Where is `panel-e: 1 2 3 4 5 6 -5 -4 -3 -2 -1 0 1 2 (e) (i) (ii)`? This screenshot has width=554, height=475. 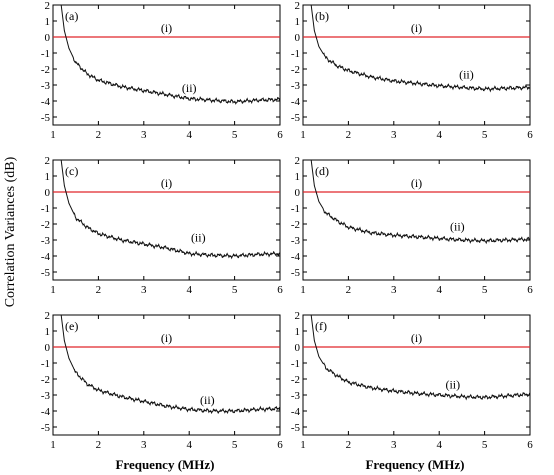 panel-e: 1 2 3 4 5 6 -5 -4 -3 -2 -1 0 1 2 (e) (i) (ii) is located at coordinates (162, 380).